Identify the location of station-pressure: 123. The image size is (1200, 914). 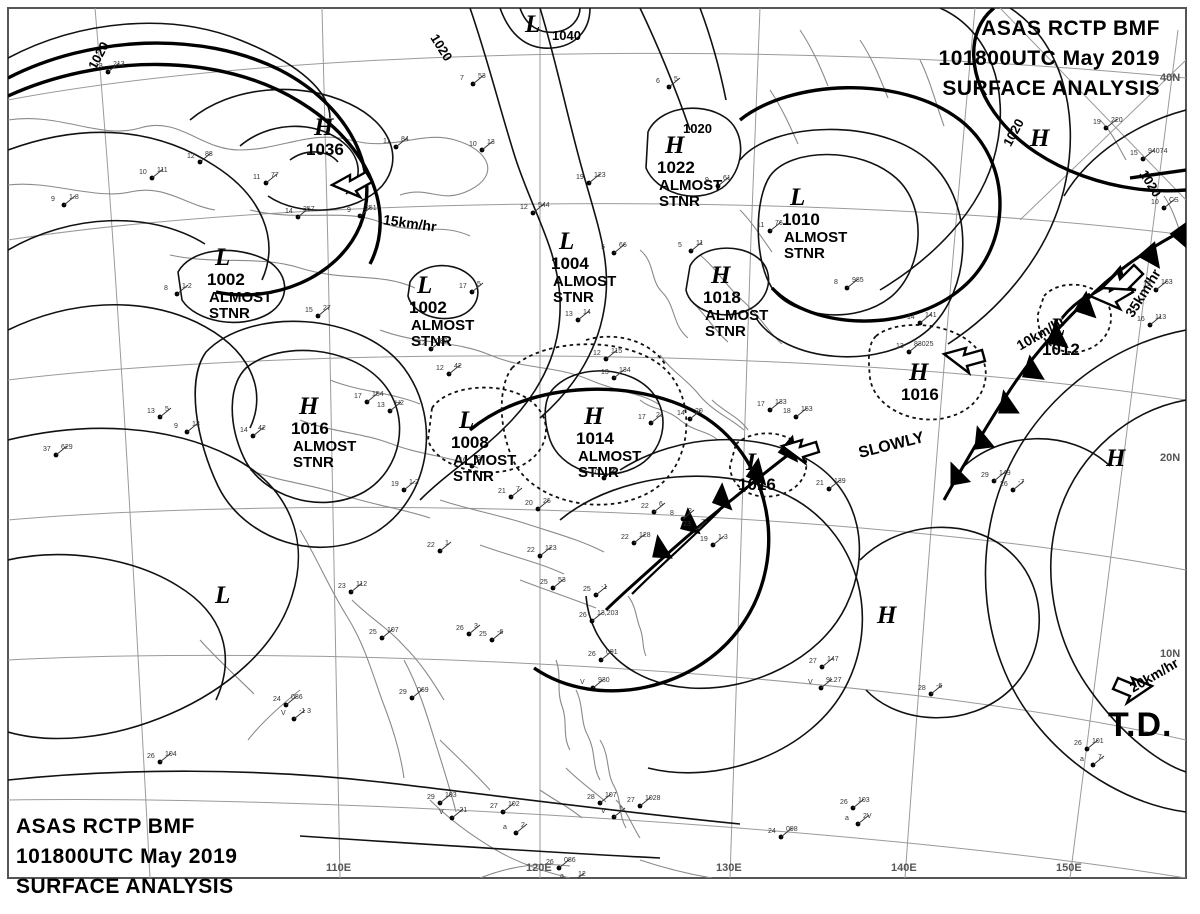
(600, 175).